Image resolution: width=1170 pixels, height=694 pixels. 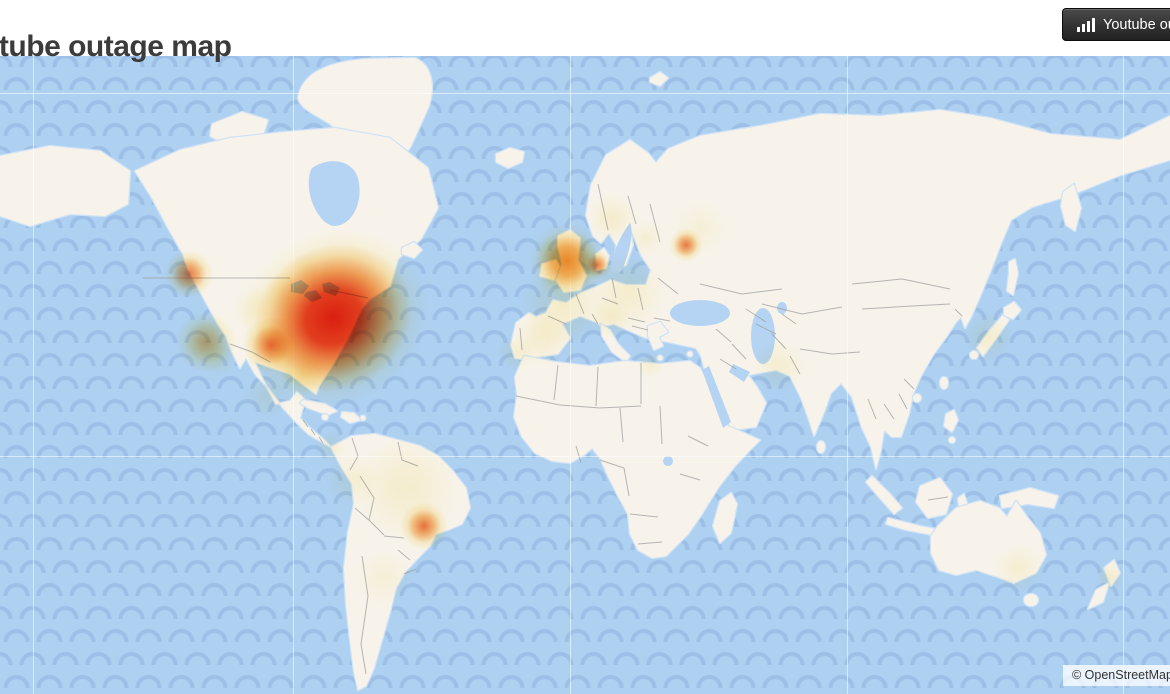 What do you see at coordinates (116, 47) in the screenshot?
I see `page-title: Youtube outage map` at bounding box center [116, 47].